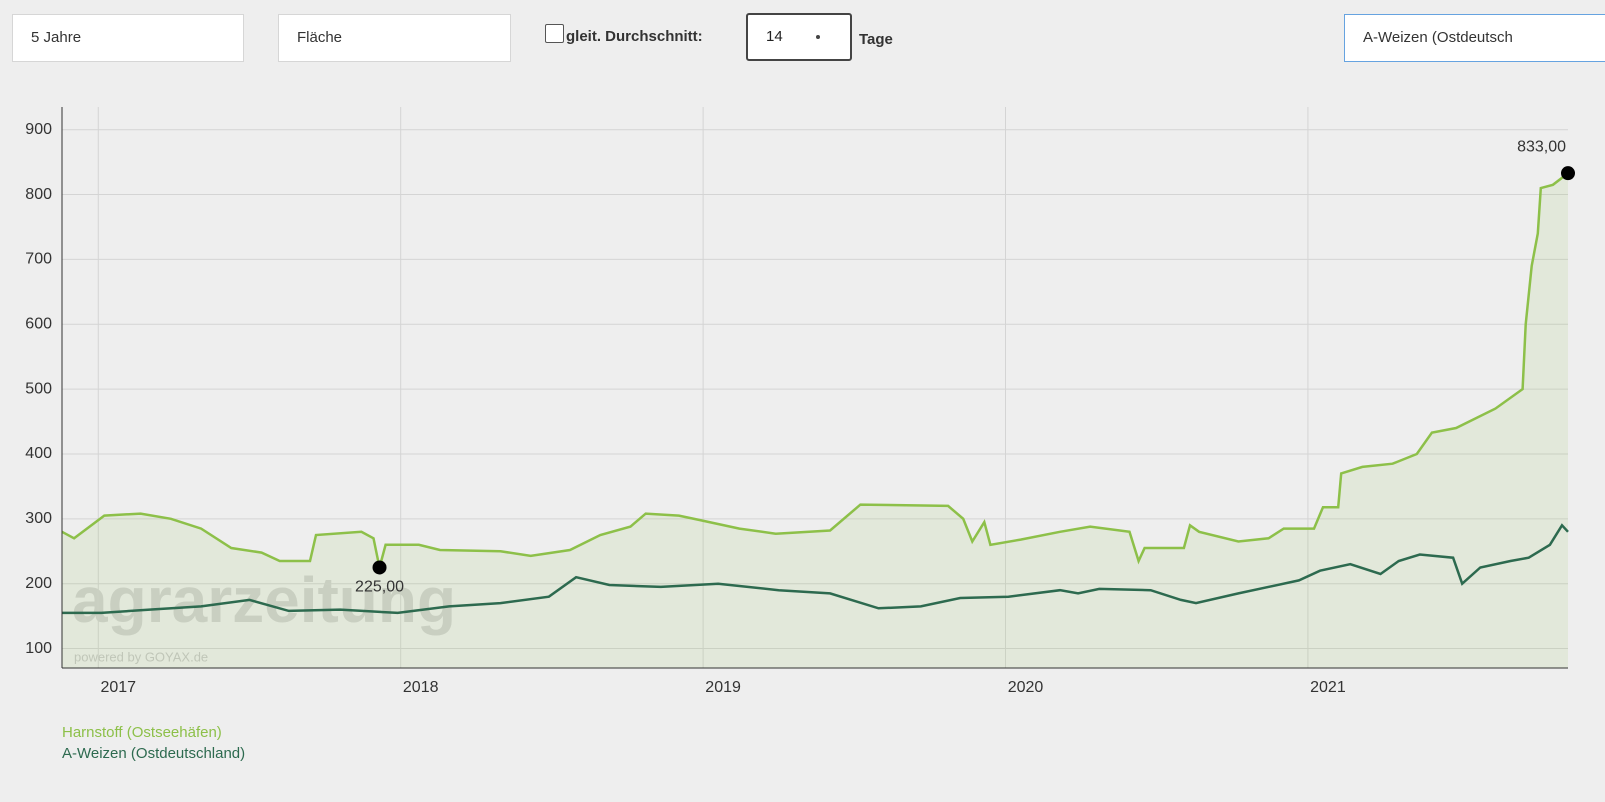  What do you see at coordinates (38, 453) in the screenshot?
I see `y-tick-label: 400` at bounding box center [38, 453].